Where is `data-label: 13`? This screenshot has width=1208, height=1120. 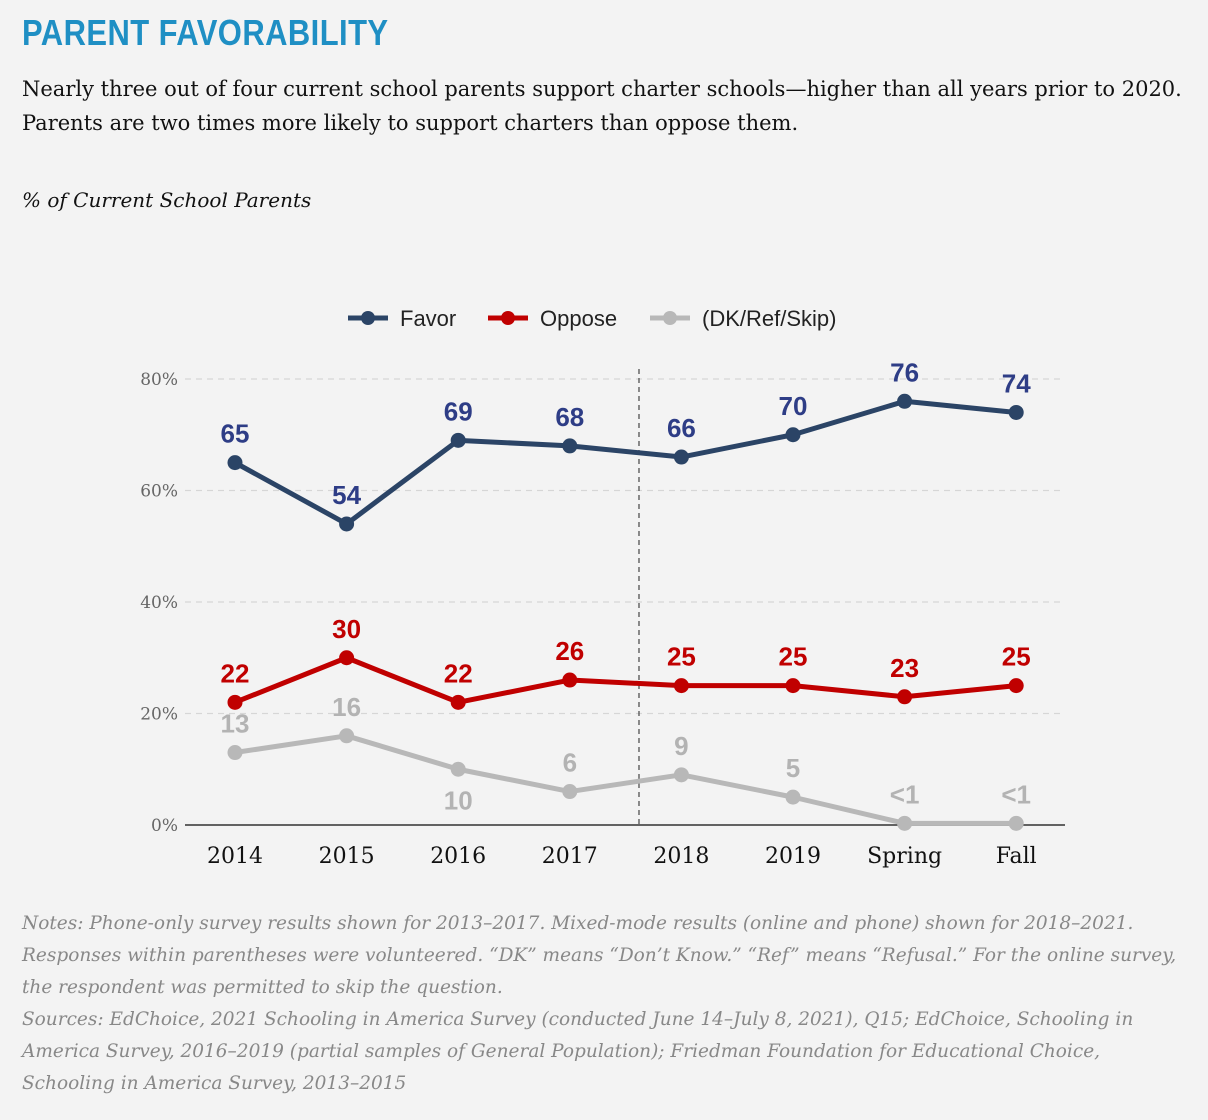
data-label: 13 is located at coordinates (235, 724).